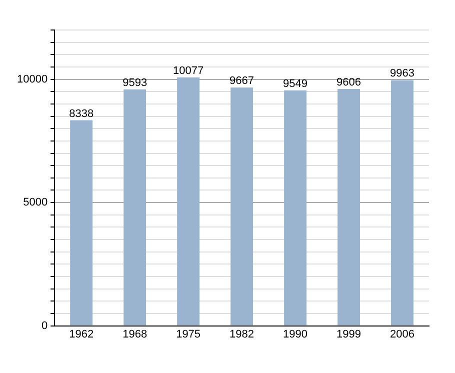  I want to click on x-tick-label: 2006, so click(402, 334).